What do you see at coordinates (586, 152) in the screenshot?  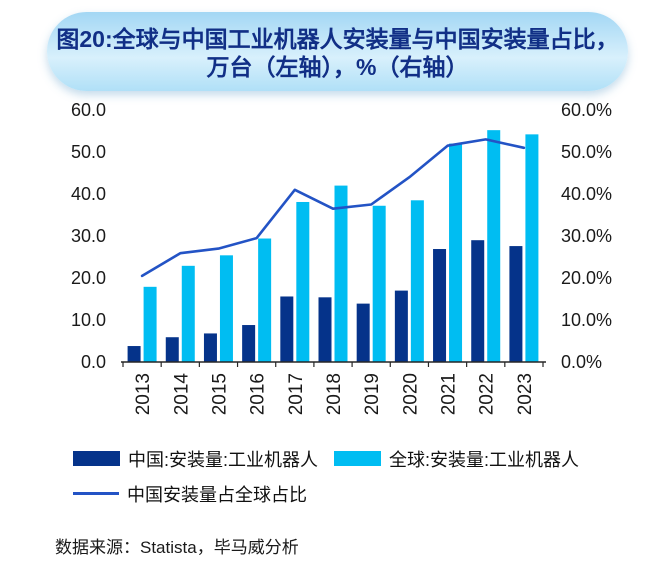 I see `right-axis-tick-label: 50.0%` at bounding box center [586, 152].